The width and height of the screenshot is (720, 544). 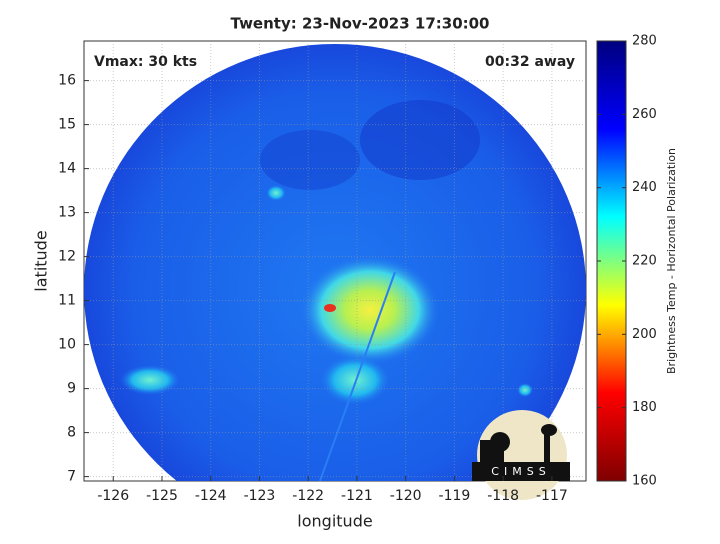 I want to click on scan-line, so click(x=357, y=376).